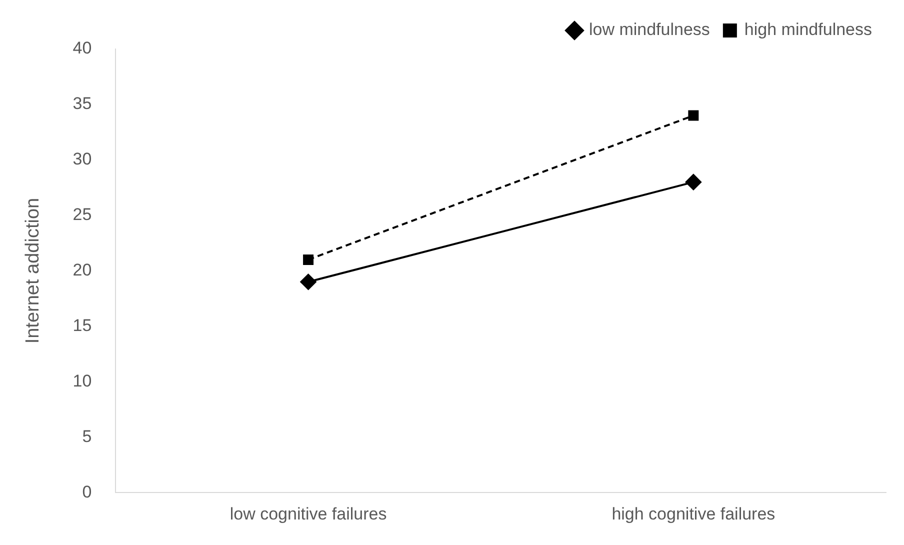  I want to click on x-tick-label: high cognitive failures, so click(694, 514).